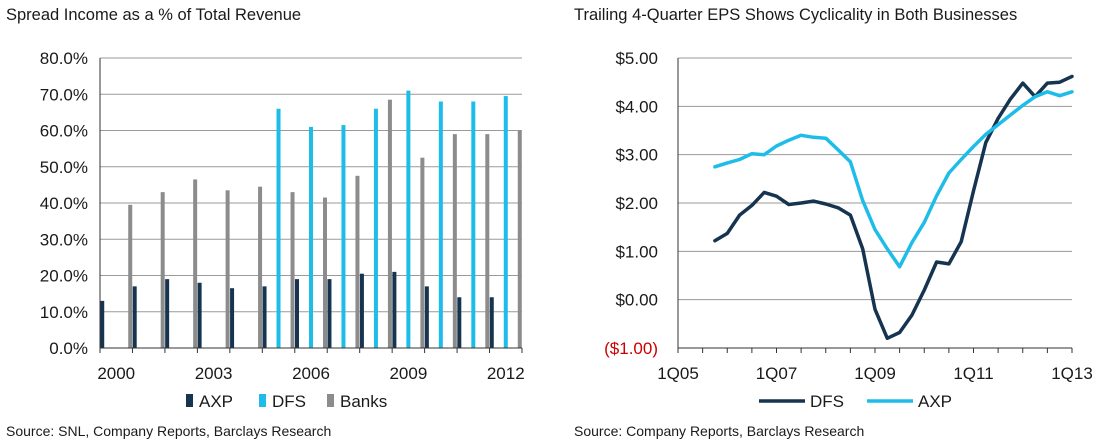 This screenshot has width=1109, height=447. What do you see at coordinates (408, 373) in the screenshot?
I see `x-tick-label: 2009` at bounding box center [408, 373].